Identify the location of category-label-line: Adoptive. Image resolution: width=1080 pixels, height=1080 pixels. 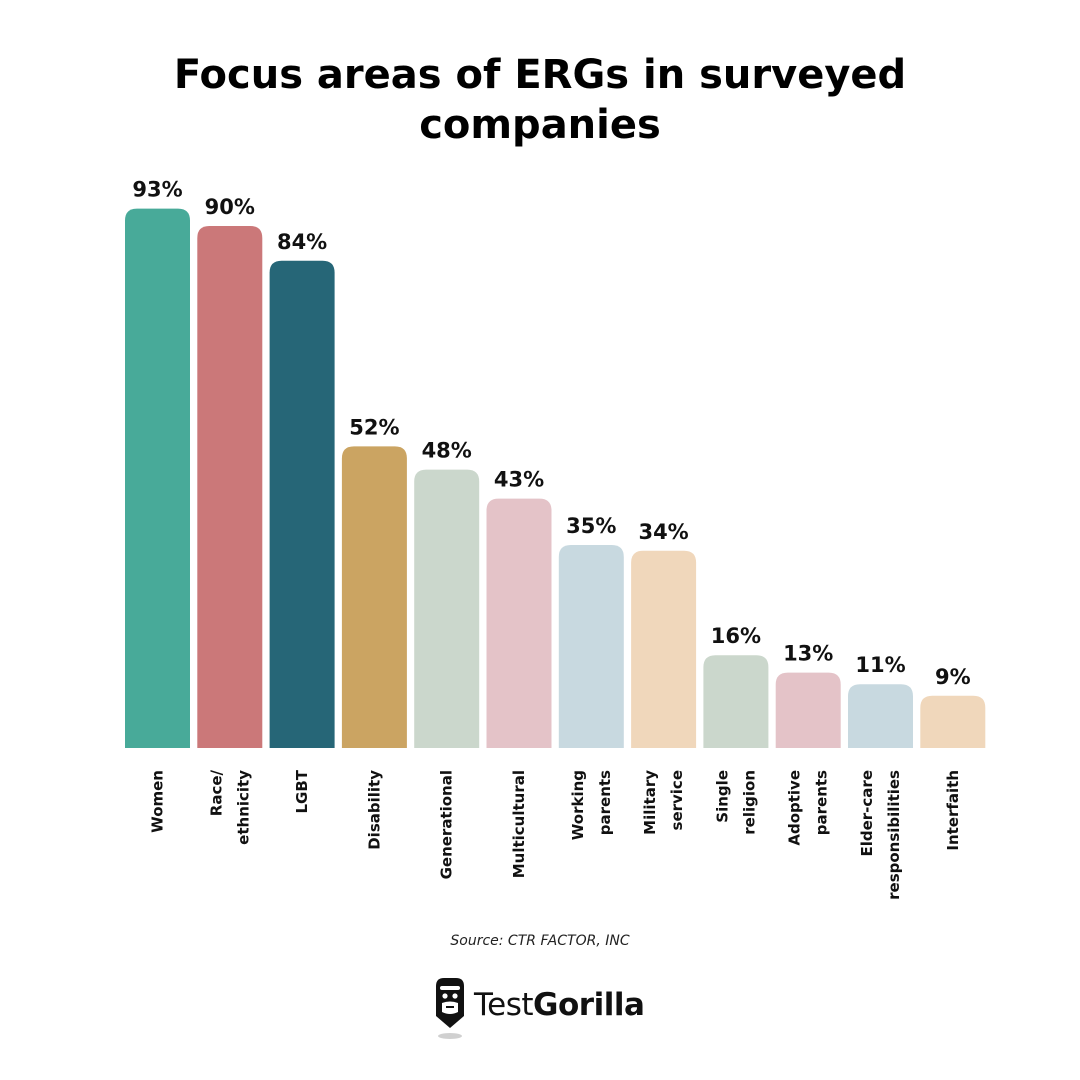
(795, 808).